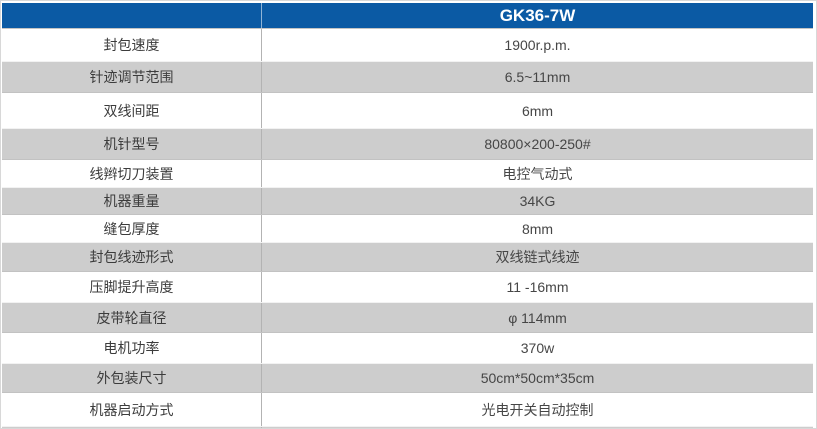 Image resolution: width=817 pixels, height=429 pixels. What do you see at coordinates (407, 287) in the screenshot?
I see `table-row: 压脚提升高度 11 -16mm` at bounding box center [407, 287].